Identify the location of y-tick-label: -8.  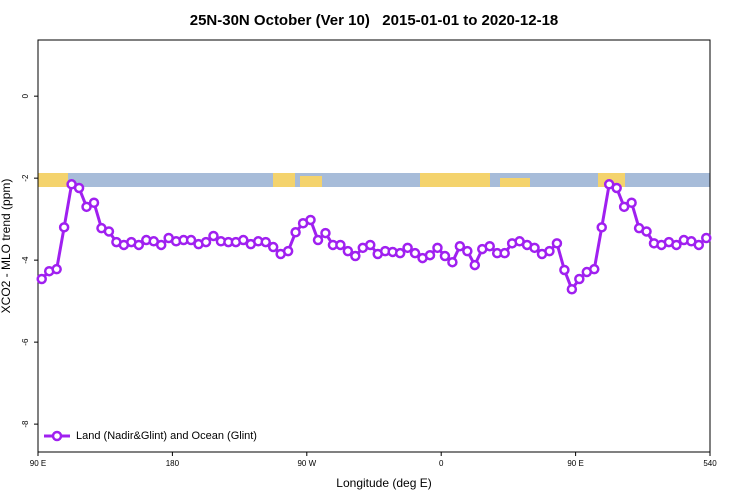
(25, 424).